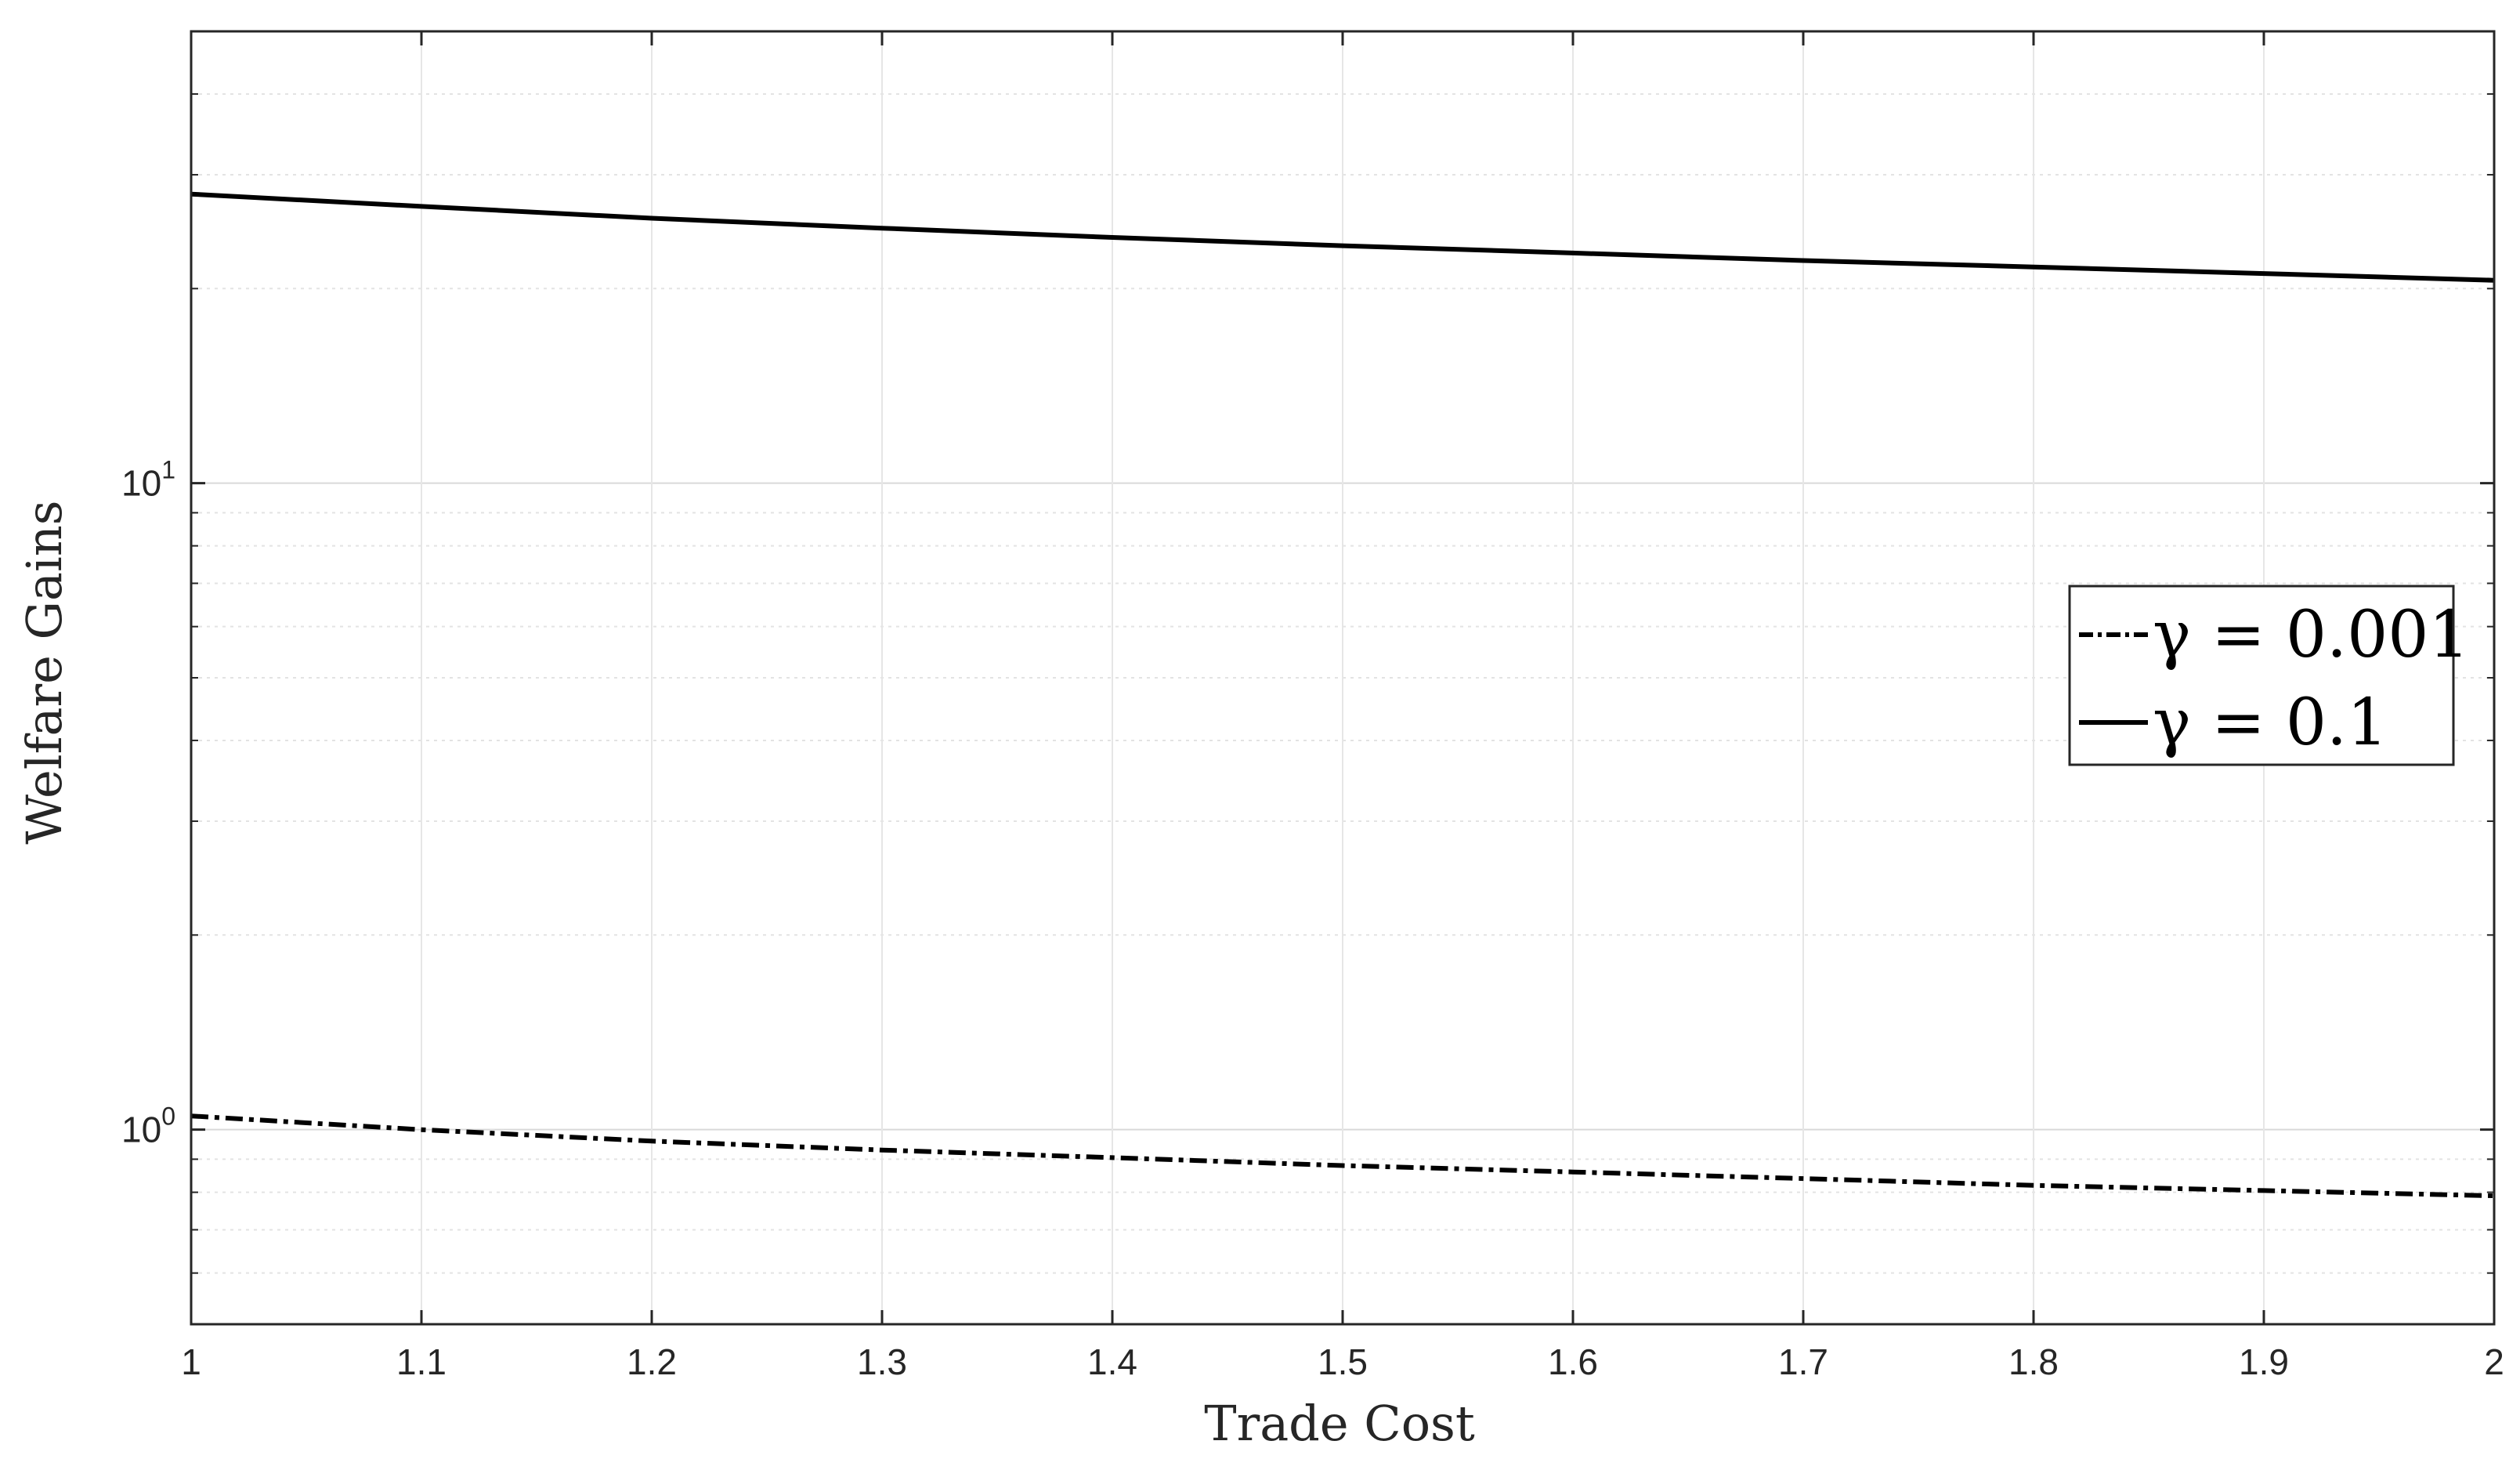 The image size is (2520, 1459). Describe the element at coordinates (882, 1361) in the screenshot. I see `x-tick-label: 1.3` at that location.